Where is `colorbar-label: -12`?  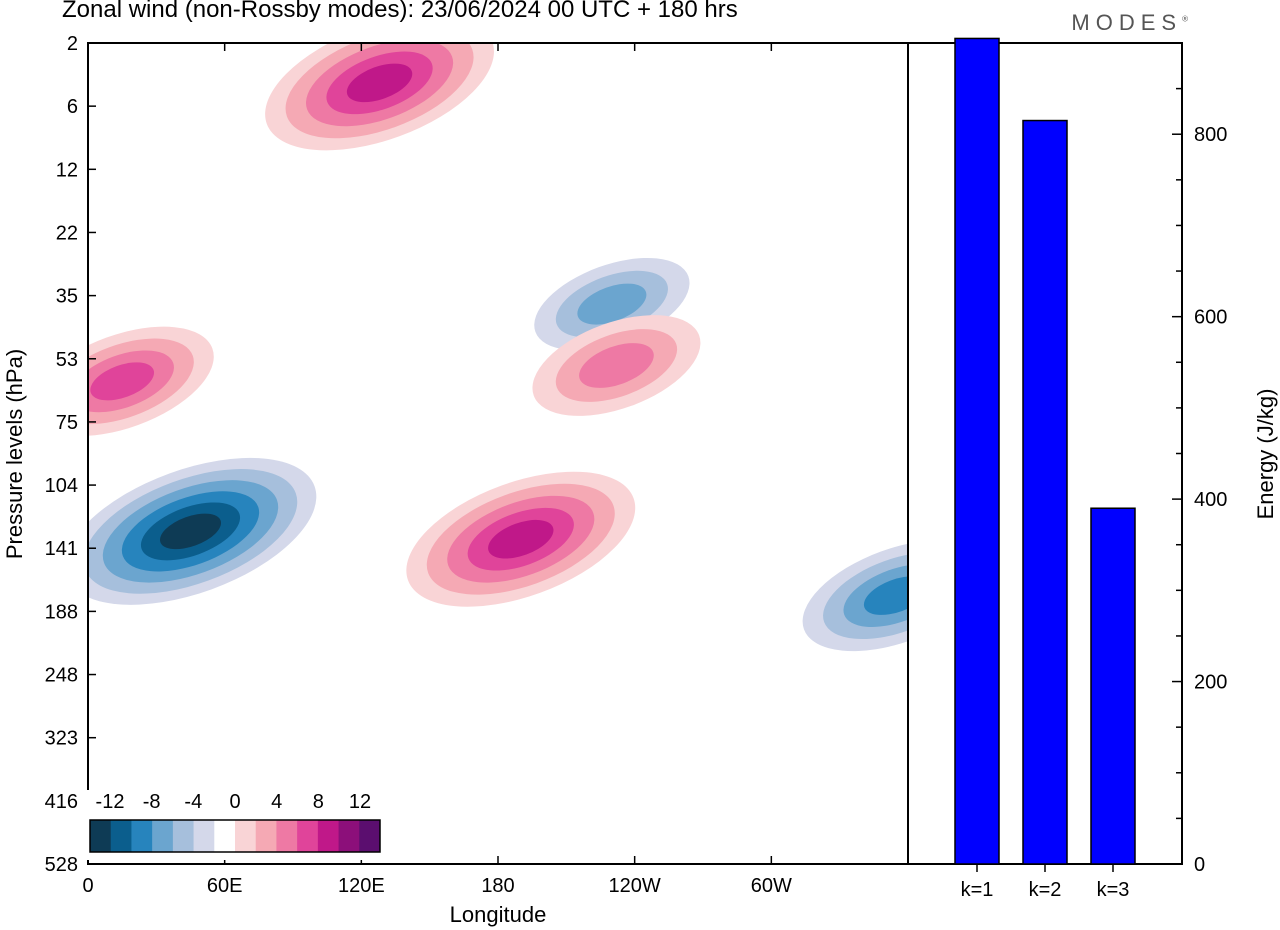
colorbar-label: -12 is located at coordinates (110, 802).